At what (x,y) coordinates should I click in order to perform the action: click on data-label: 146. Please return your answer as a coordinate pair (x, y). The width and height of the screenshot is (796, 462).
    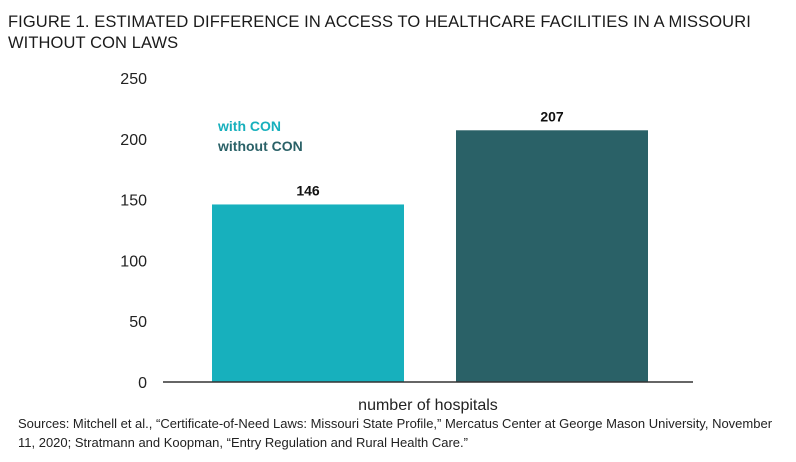
    Looking at the image, I should click on (308, 190).